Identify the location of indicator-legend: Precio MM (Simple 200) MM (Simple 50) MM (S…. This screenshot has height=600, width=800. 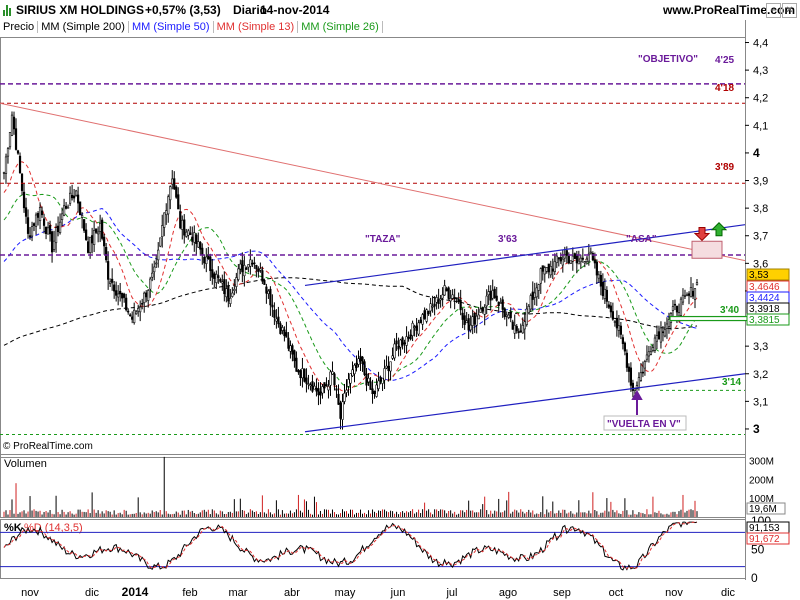
(191, 28).